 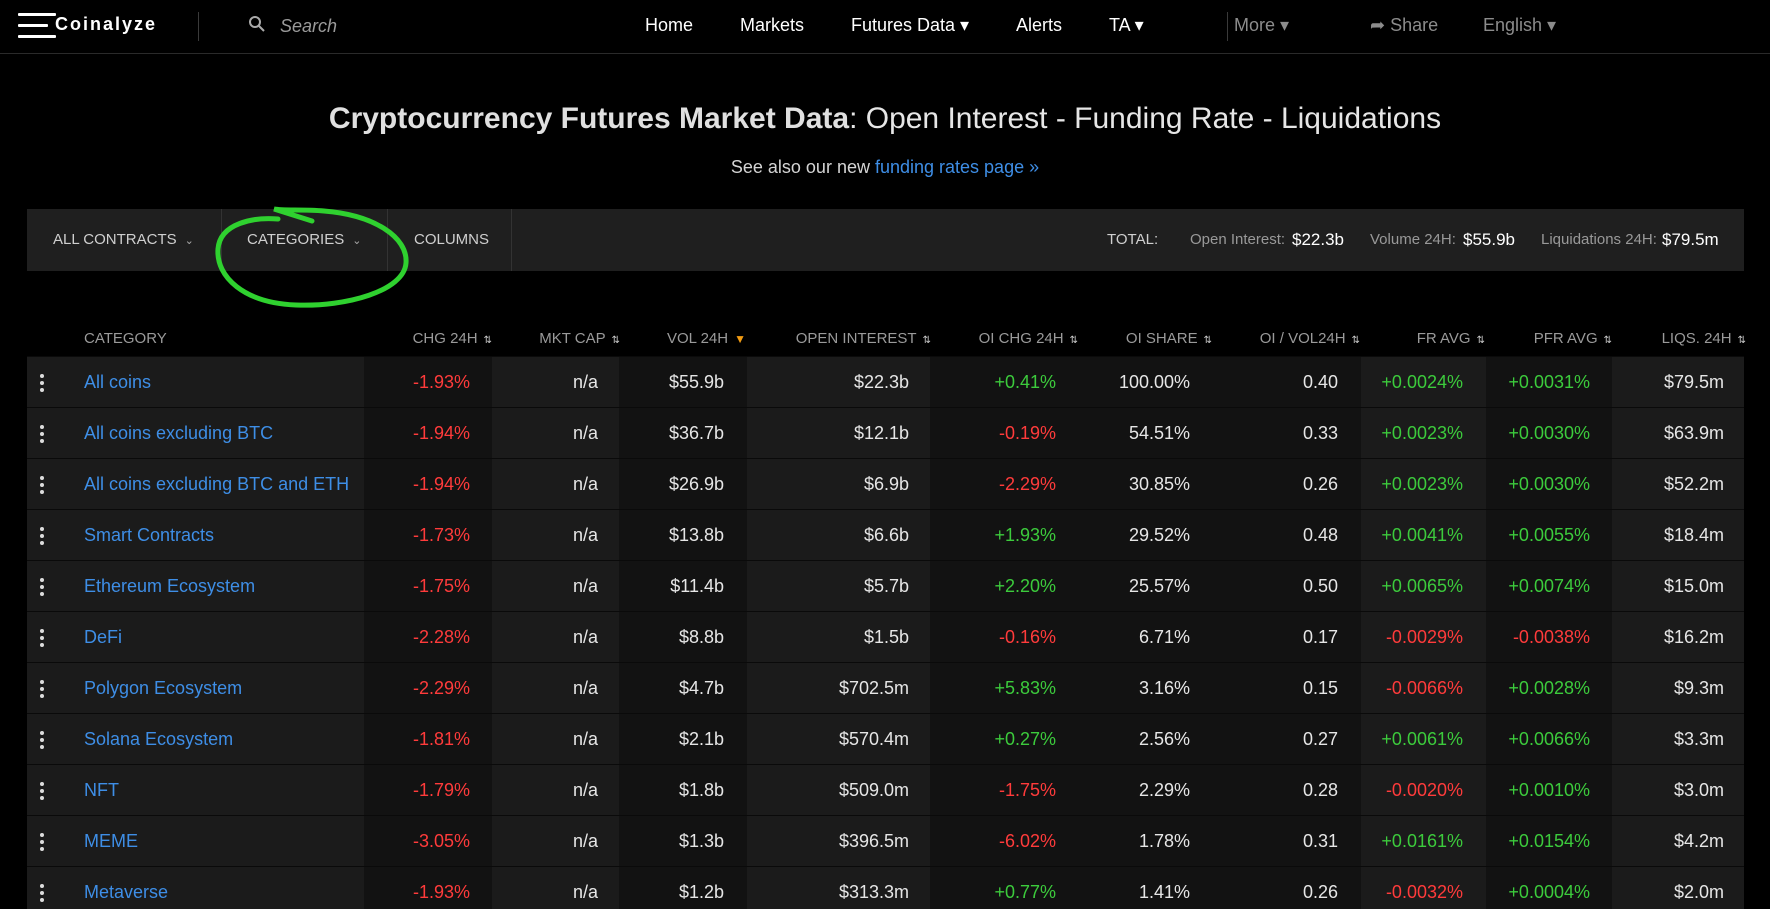 What do you see at coordinates (1451, 339) in the screenshot?
I see `header-fr-avg: FR AVG ⇅` at bounding box center [1451, 339].